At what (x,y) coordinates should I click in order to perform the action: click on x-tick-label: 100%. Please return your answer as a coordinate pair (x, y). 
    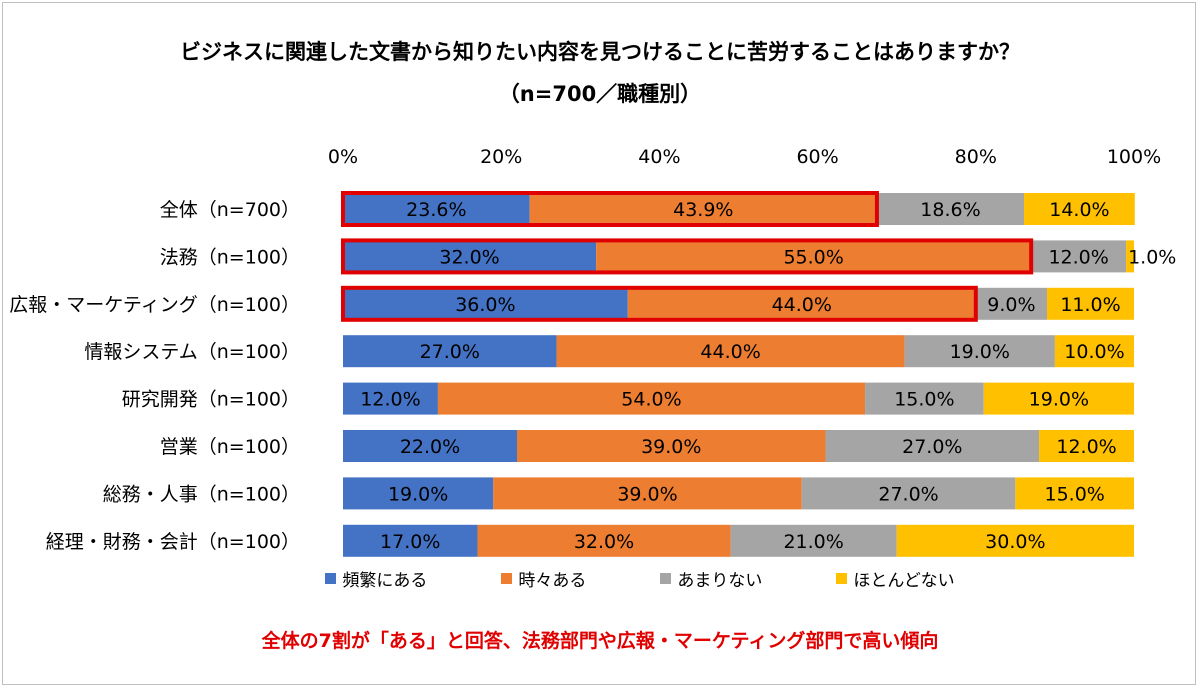
    Looking at the image, I should click on (1134, 157).